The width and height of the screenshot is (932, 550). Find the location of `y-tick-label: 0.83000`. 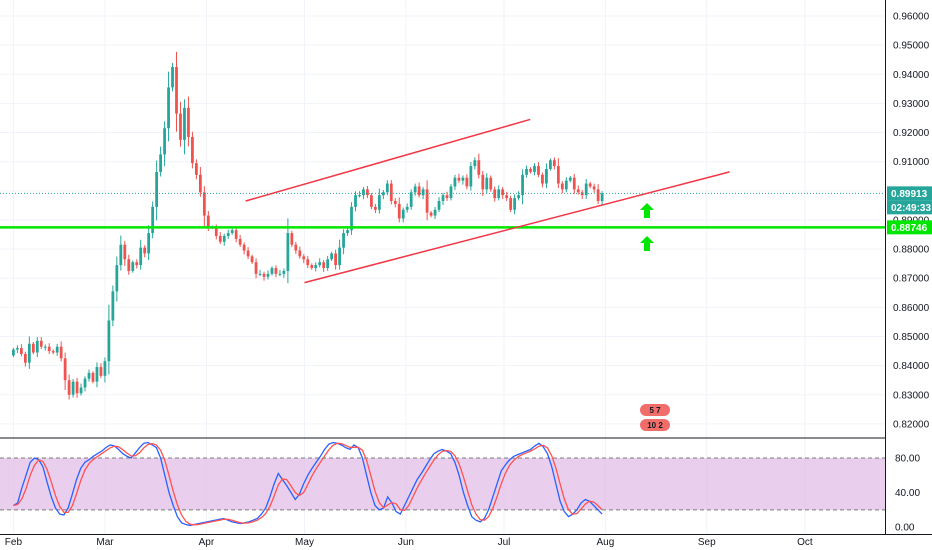

y-tick-label: 0.83000 is located at coordinates (911, 395).